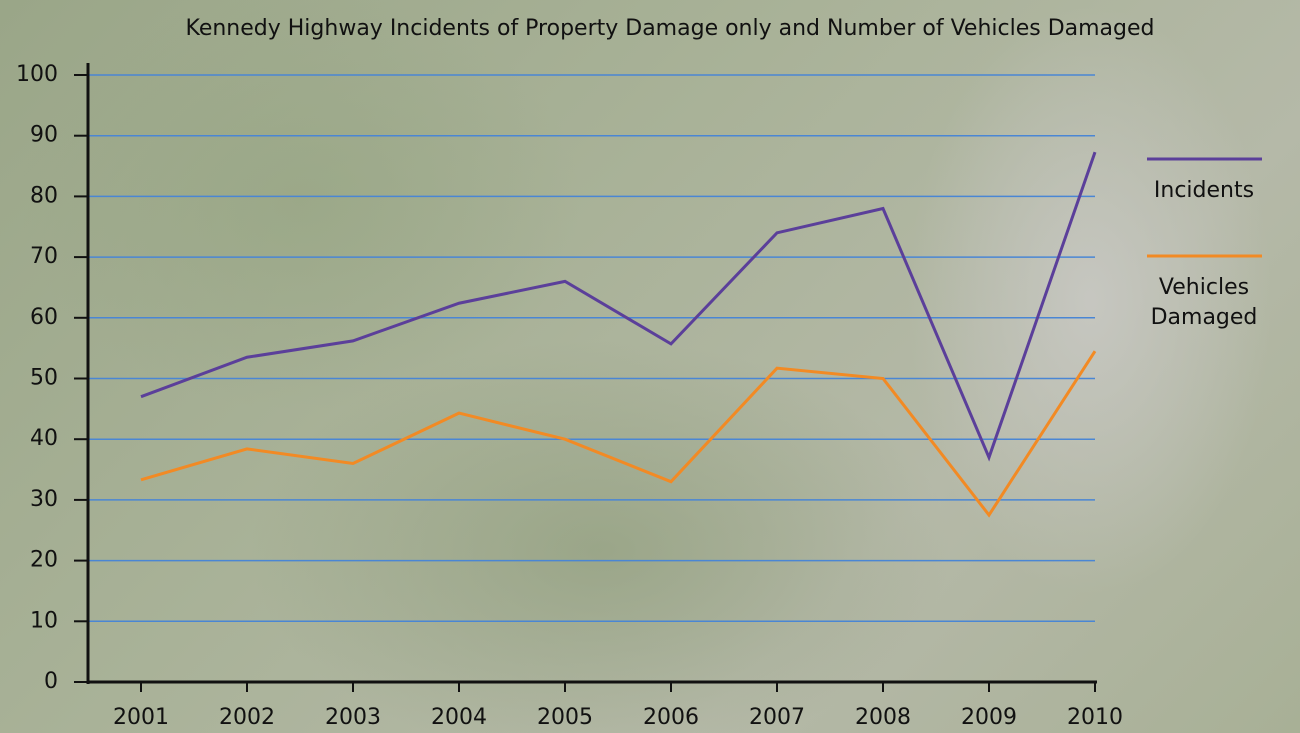 Image resolution: width=1300 pixels, height=733 pixels. Describe the element at coordinates (44, 499) in the screenshot. I see `y-tick-label: 30` at that location.